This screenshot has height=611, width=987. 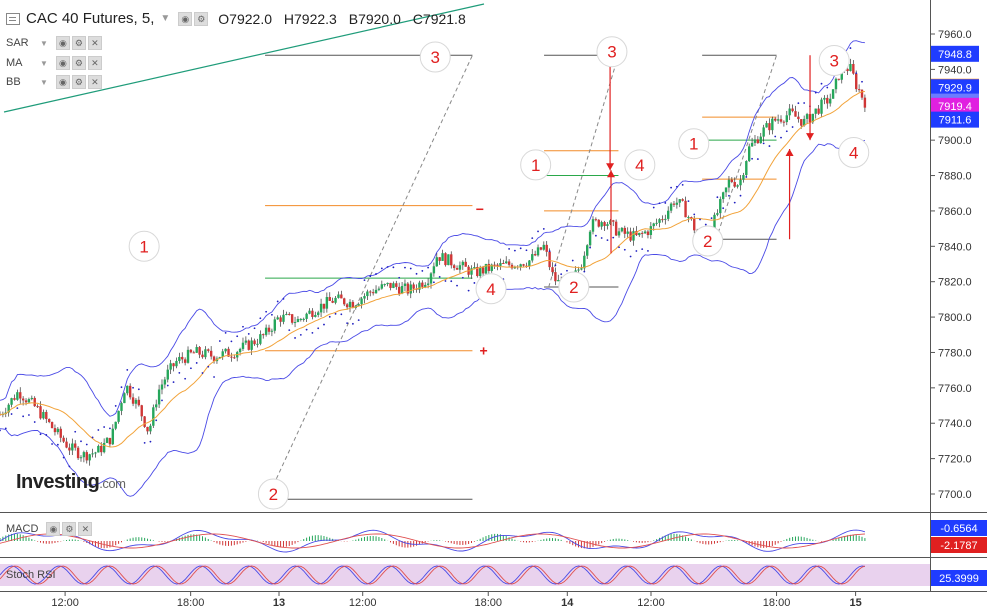 What do you see at coordinates (573, 287) in the screenshot?
I see `wave-label: 2` at bounding box center [573, 287].